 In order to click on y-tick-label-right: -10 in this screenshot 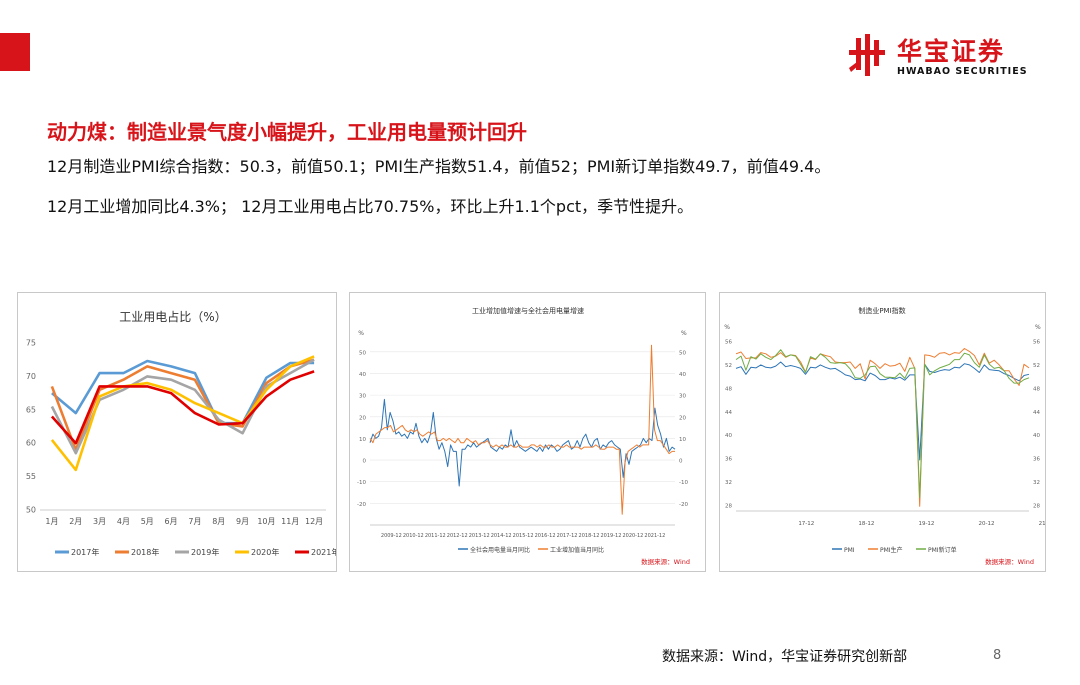, I will do `click(683, 483)`.